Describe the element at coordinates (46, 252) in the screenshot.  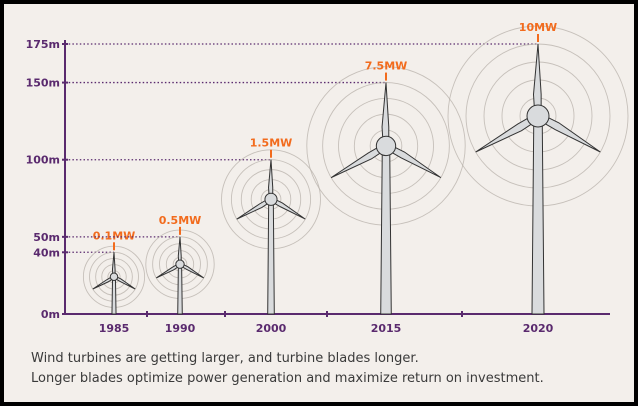
I see `y-tick-label: 40m` at that location.